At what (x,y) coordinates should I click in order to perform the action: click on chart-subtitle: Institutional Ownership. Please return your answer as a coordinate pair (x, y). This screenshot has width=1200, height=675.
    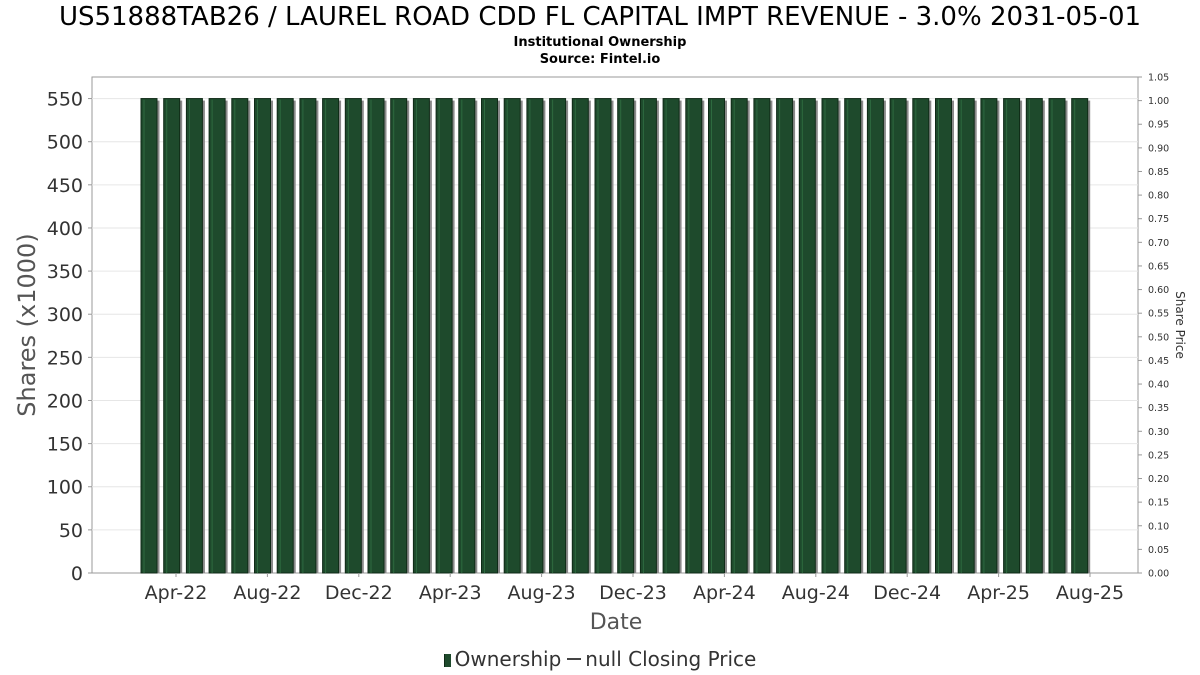
    Looking at the image, I should click on (600, 42).